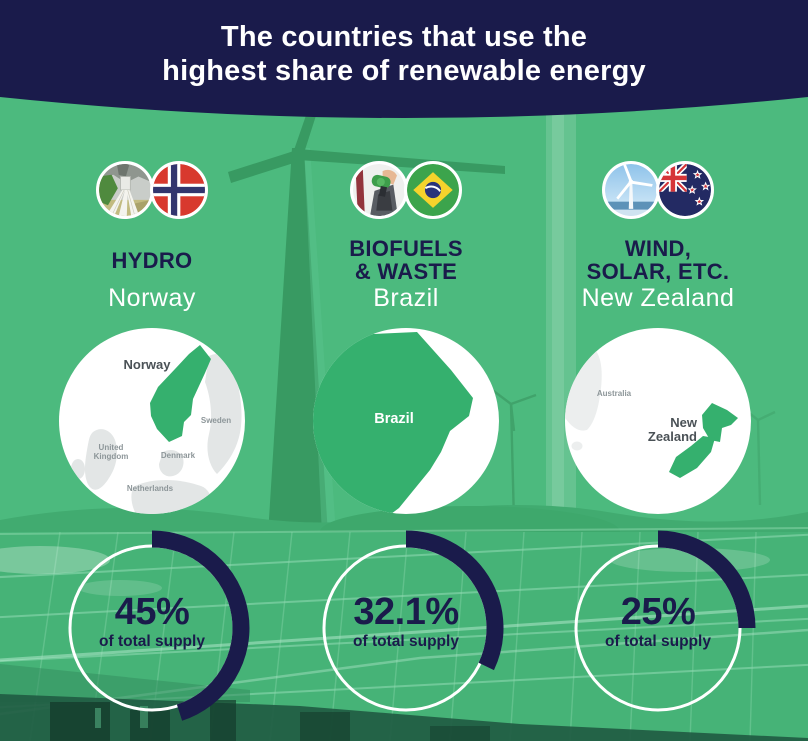  Describe the element at coordinates (148, 364) in the screenshot. I see `map-label-norway: Norway` at that location.